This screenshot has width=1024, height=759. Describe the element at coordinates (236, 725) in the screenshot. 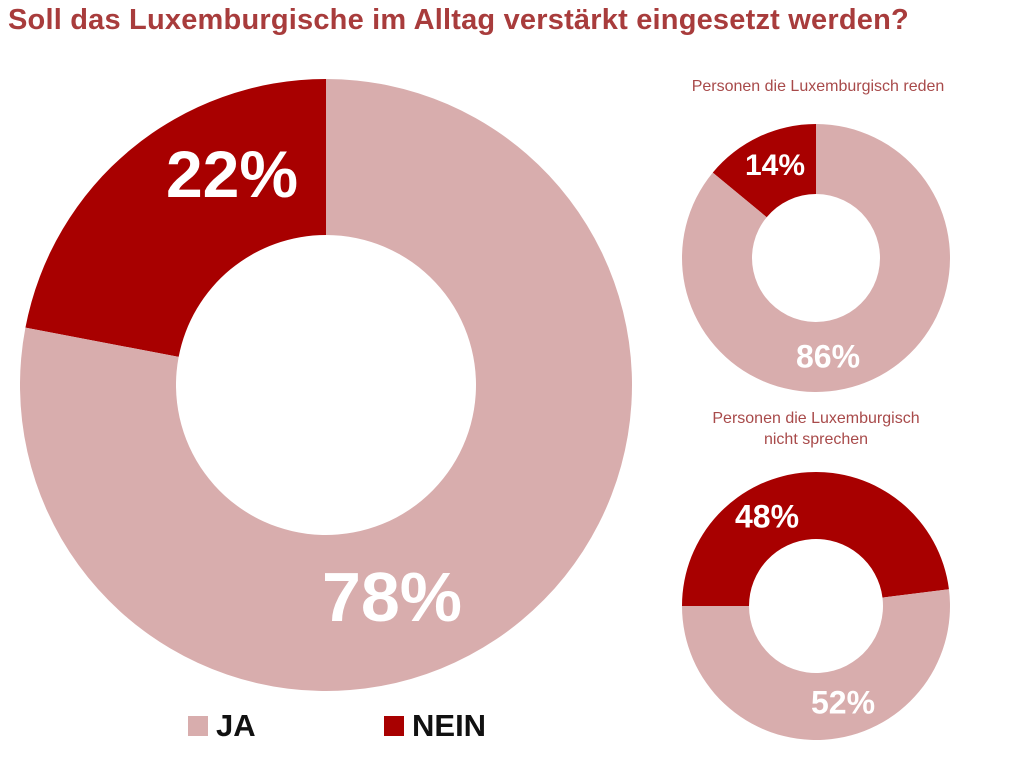

I see `legend-label-ja: JA` at that location.